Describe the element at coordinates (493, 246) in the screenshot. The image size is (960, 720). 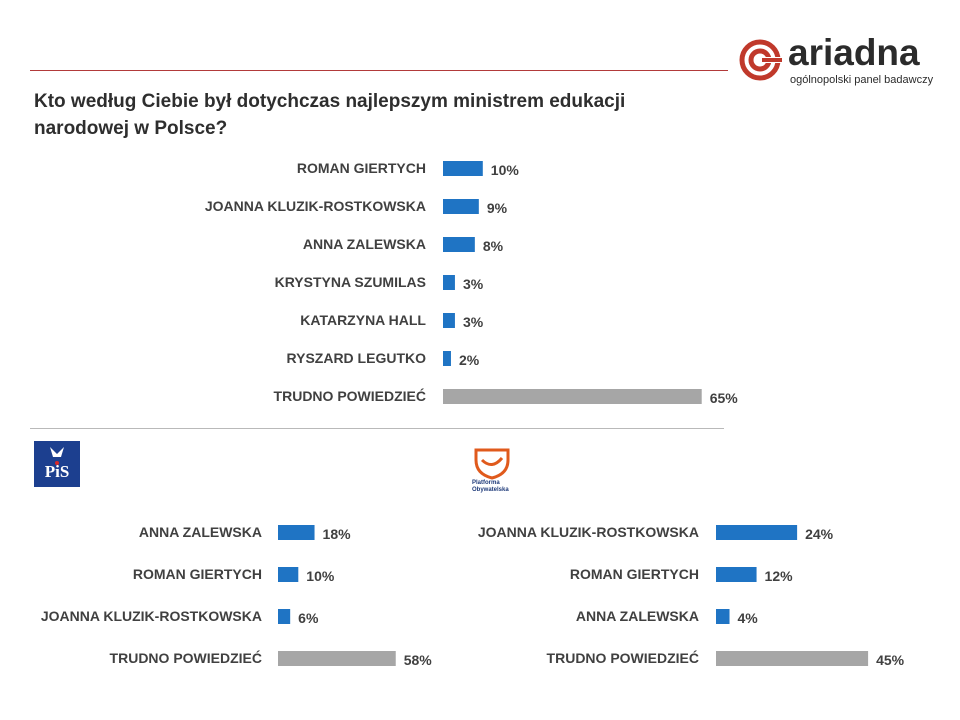
I see `value-label: 8%` at that location.